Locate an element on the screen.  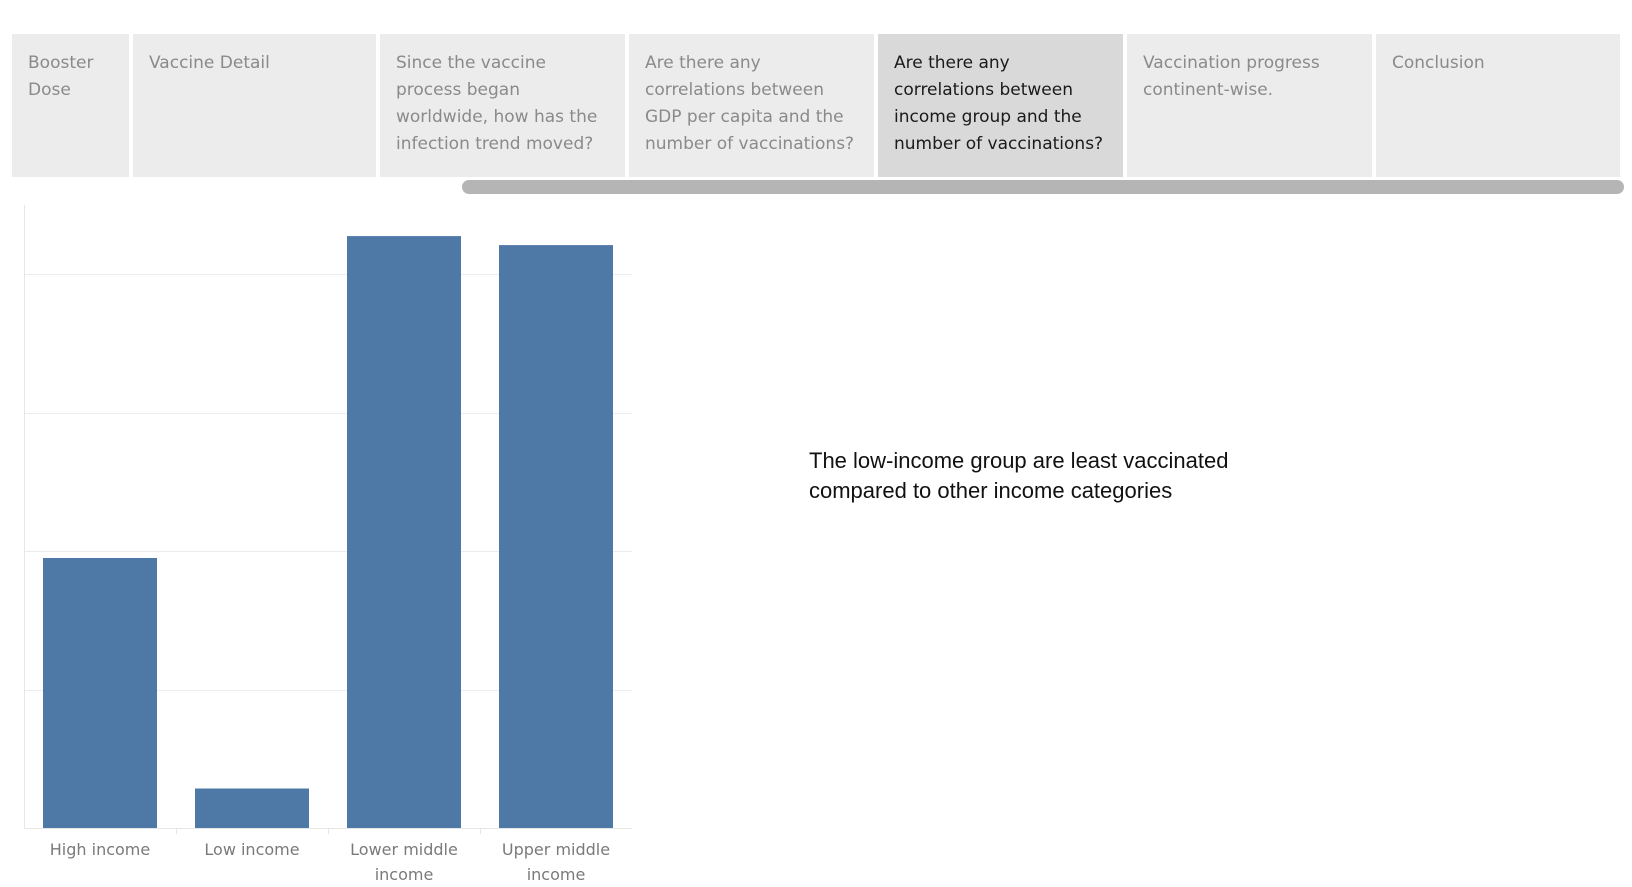
x-tick-label-3: Upper middle income is located at coordinates (556, 862).